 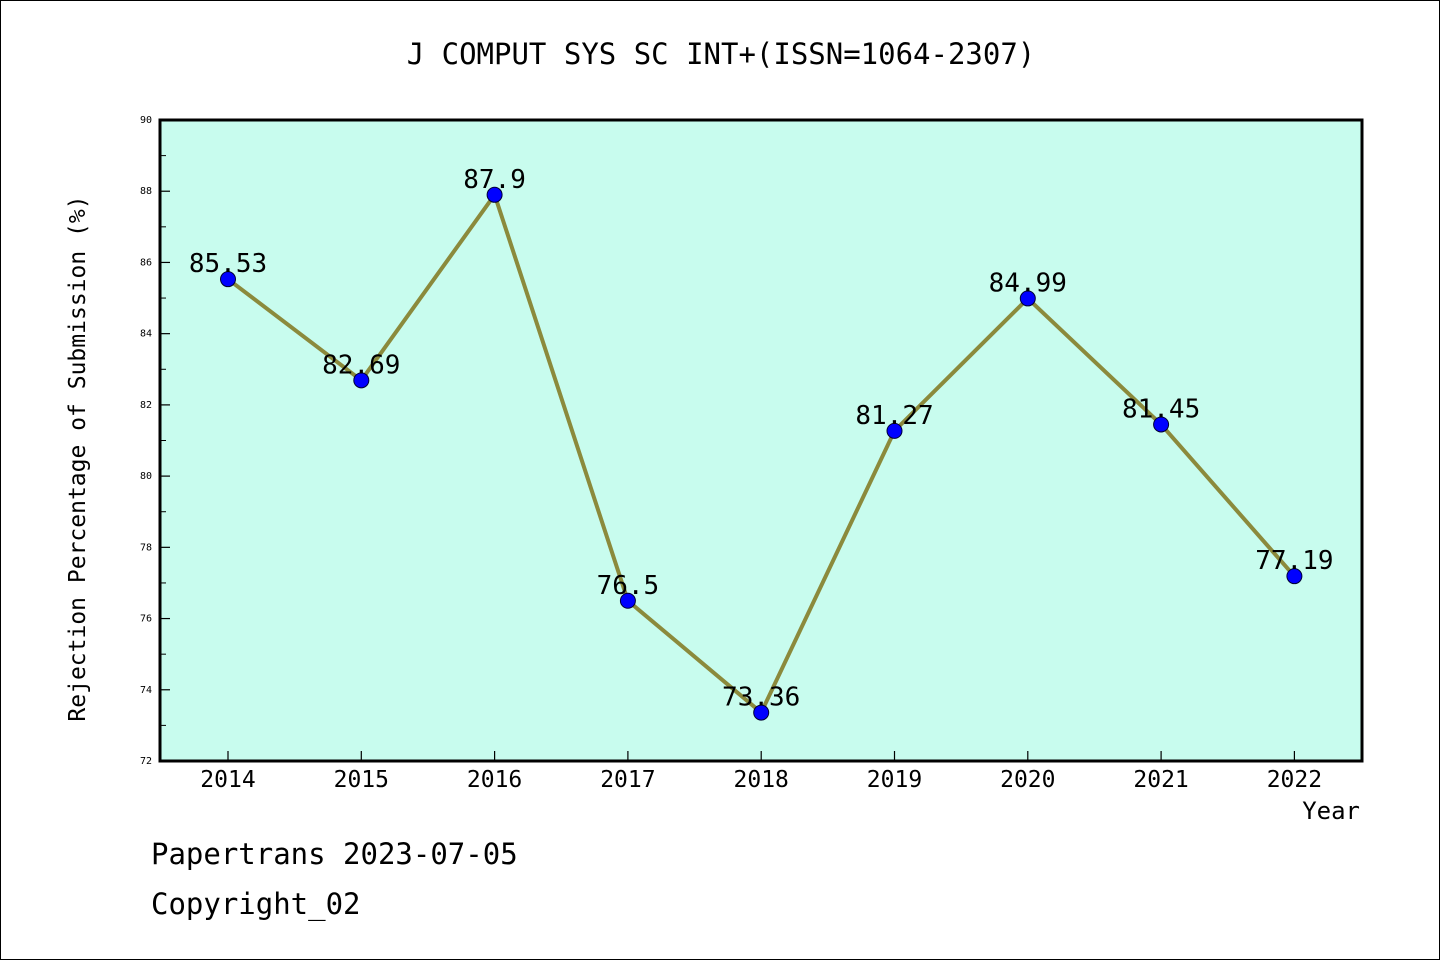 I want to click on y-tick-label: 74, so click(x=146, y=690).